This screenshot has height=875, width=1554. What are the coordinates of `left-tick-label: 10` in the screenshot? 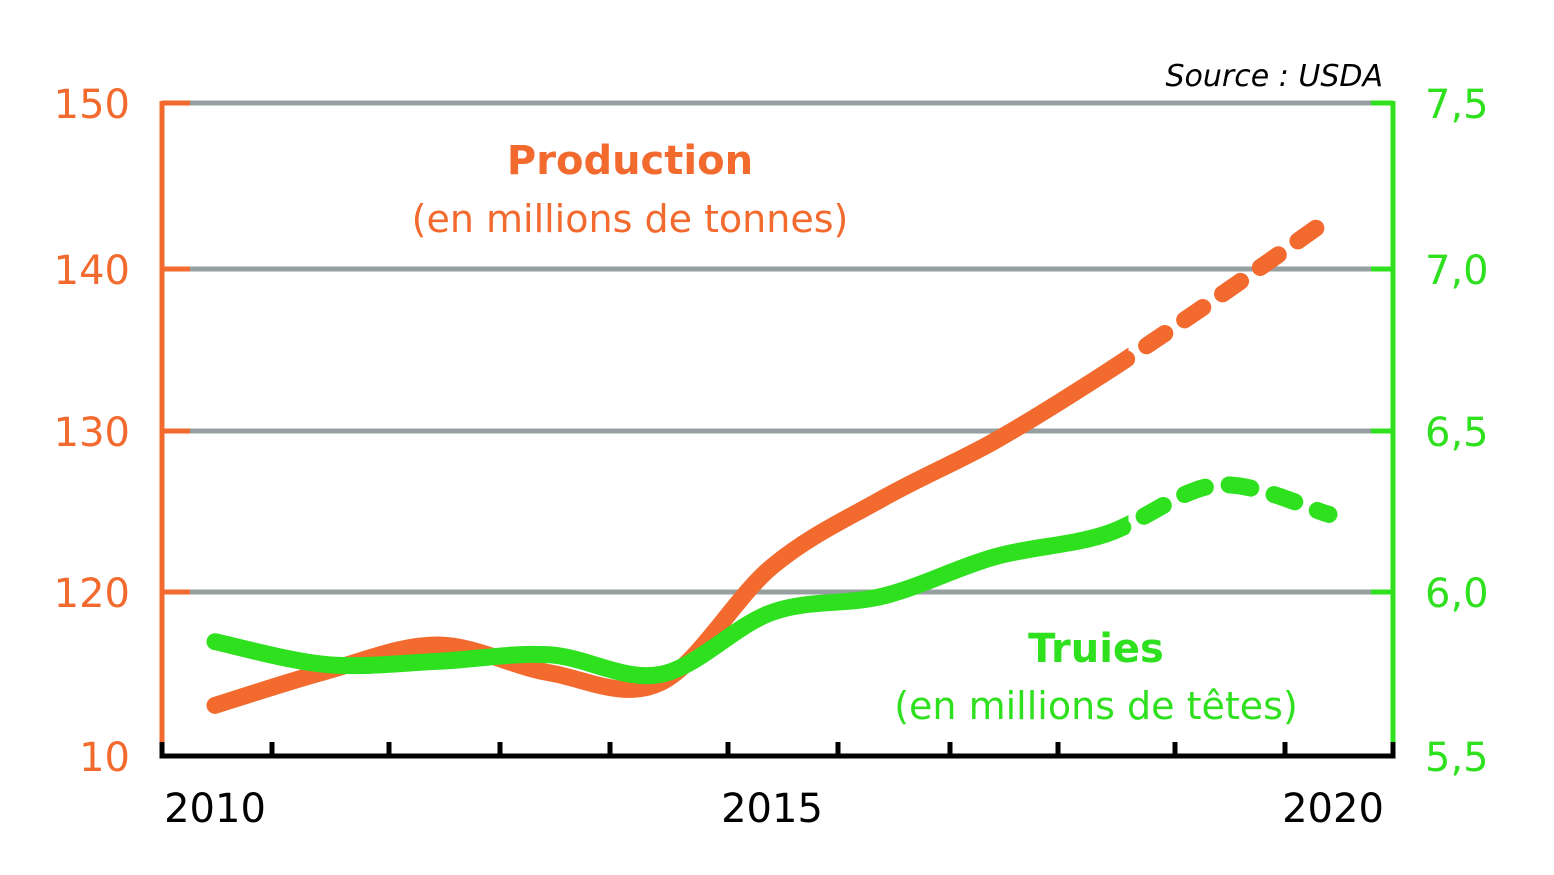 It's located at (104, 758).